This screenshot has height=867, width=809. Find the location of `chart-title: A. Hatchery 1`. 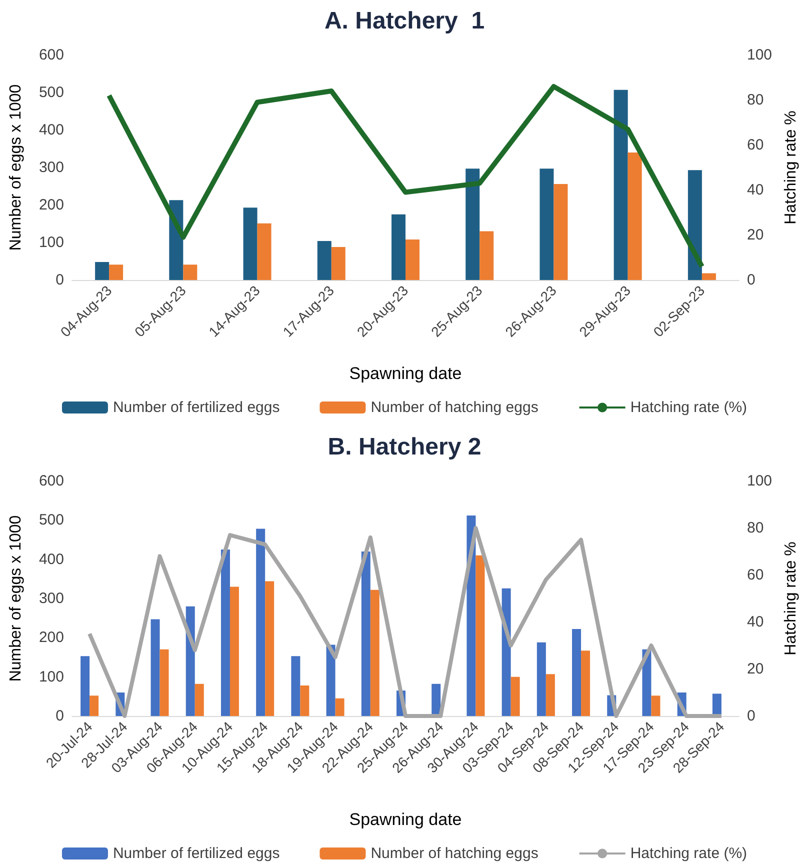

chart-title: A. Hatchery 1 is located at coordinates (404, 21).